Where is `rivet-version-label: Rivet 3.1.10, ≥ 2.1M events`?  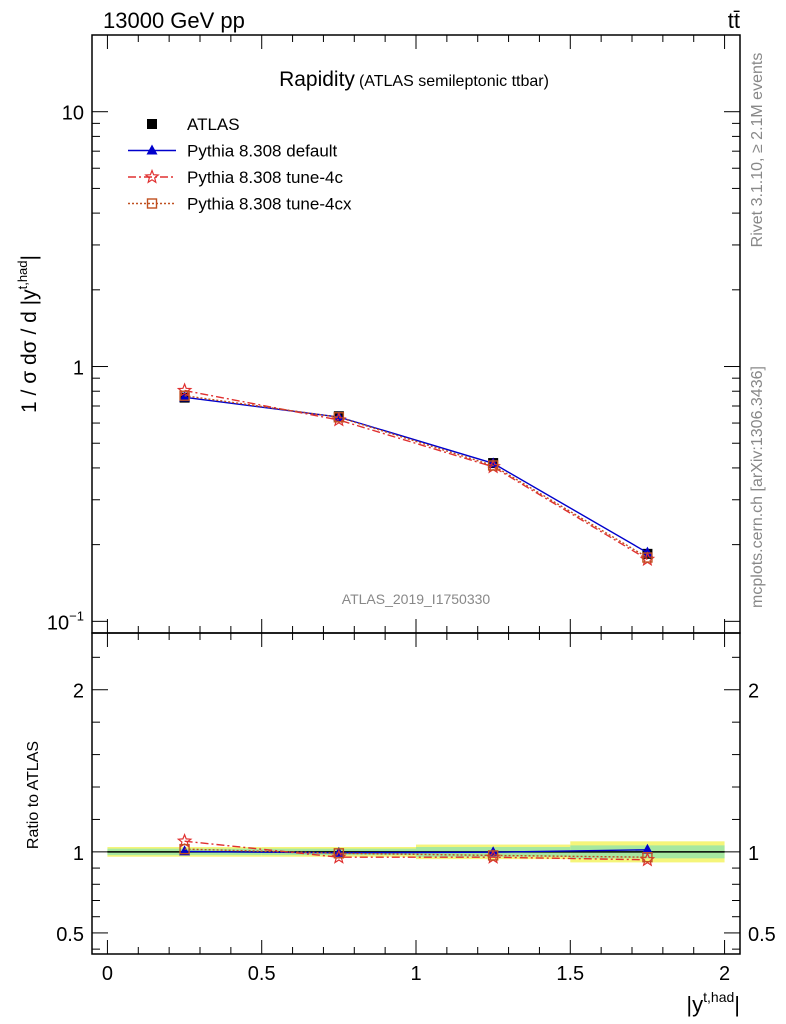
rivet-version-label: Rivet 3.1.10, ≥ 2.1M events is located at coordinates (757, 150).